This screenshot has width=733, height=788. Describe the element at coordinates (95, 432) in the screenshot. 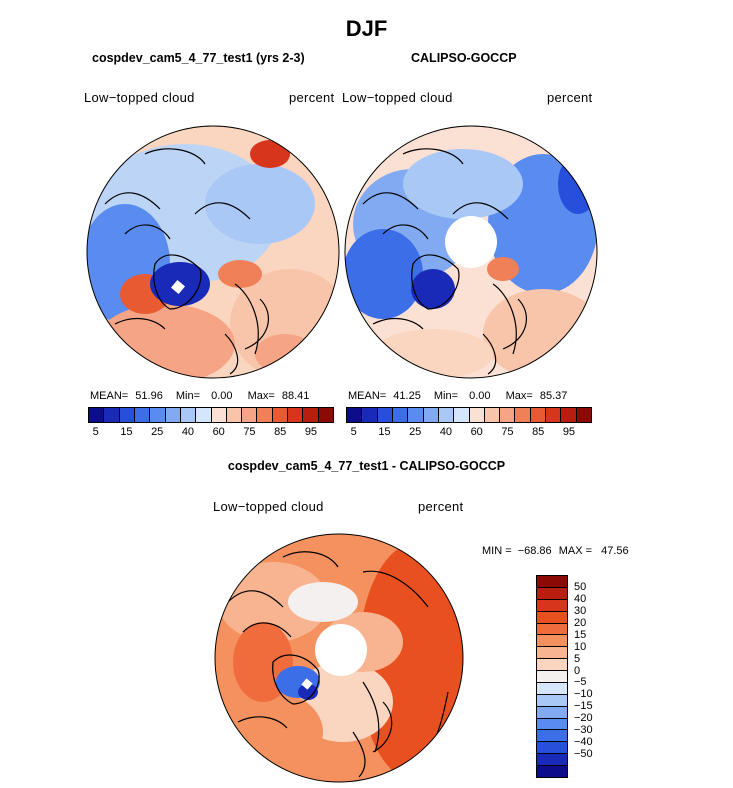

I see `colorbar-tick-label: 5` at that location.